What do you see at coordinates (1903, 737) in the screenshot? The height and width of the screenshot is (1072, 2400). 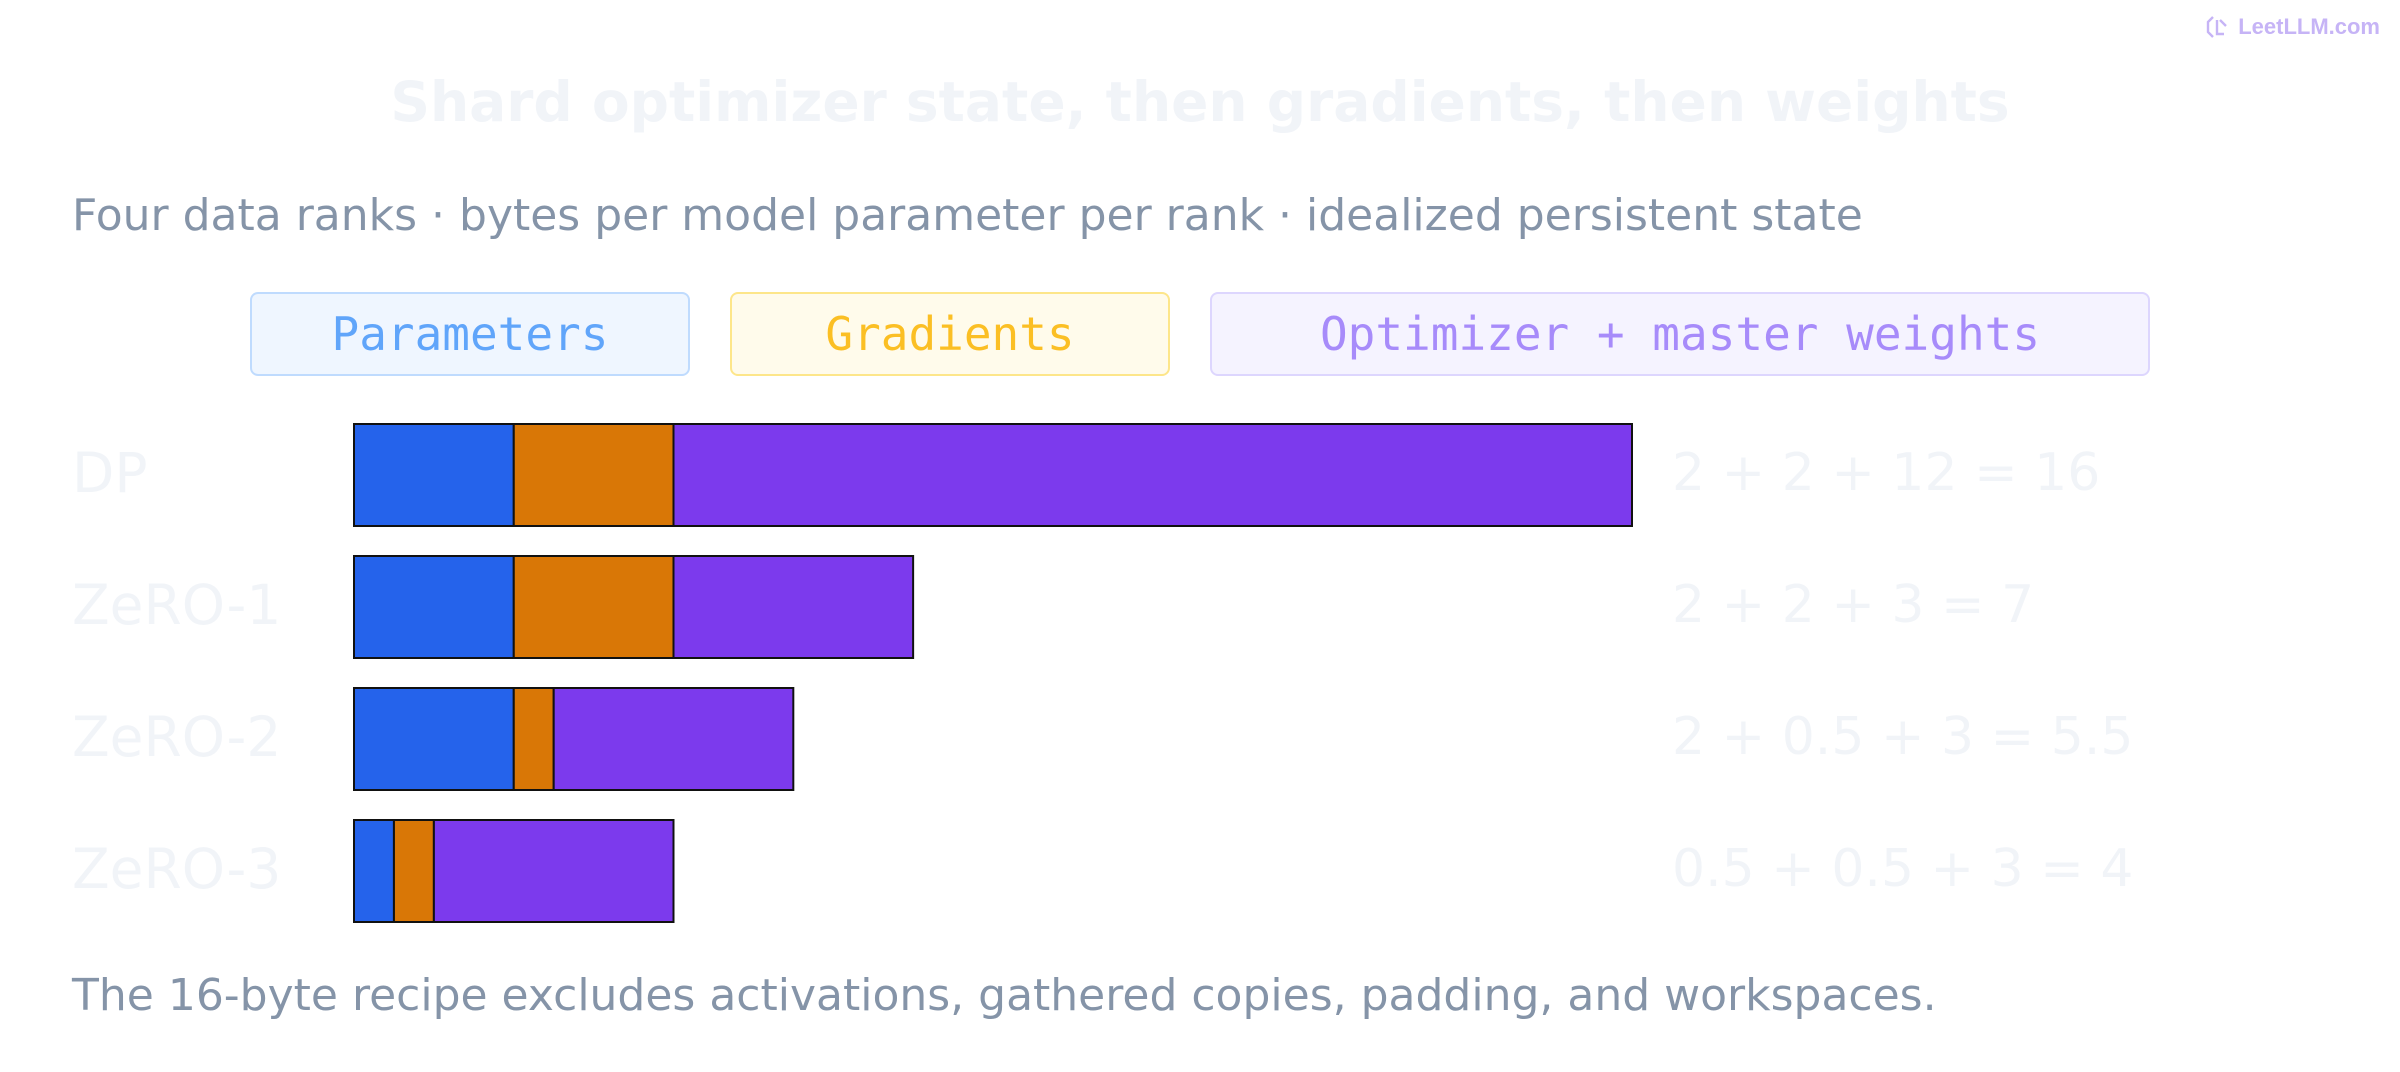 I see `row-equation-zero-2: 2 + 0.5 + 3 = 5.5` at bounding box center [1903, 737].